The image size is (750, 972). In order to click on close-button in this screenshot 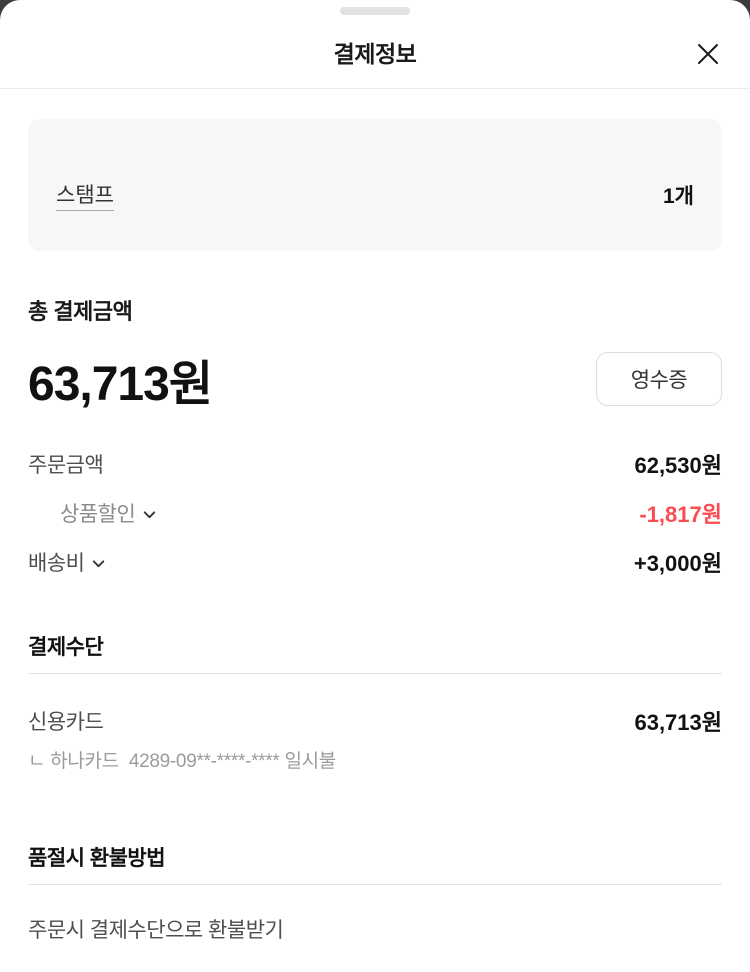, I will do `click(708, 54)`.